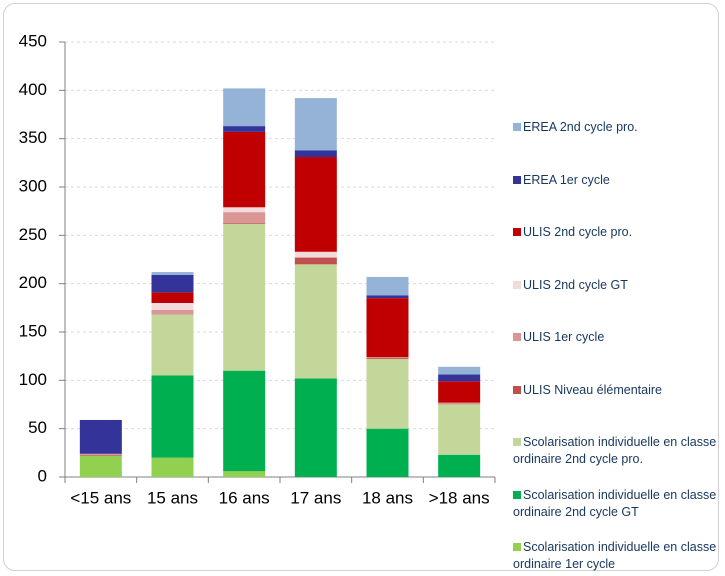  I want to click on y-tick-label: 0, so click(42, 475).